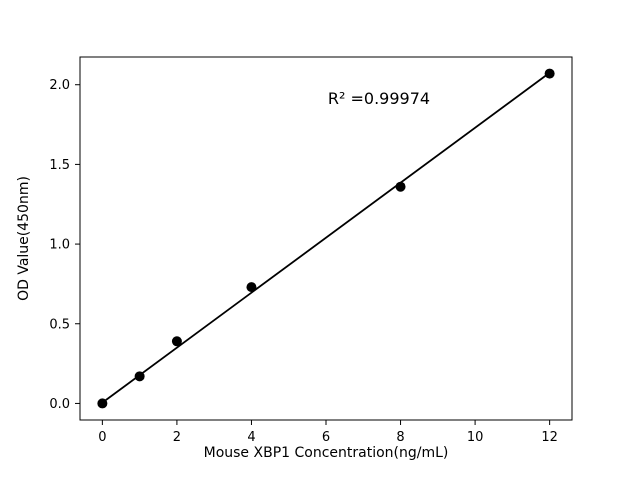  I want to click on y-axis-label: OD Value(450nm), so click(24, 238).